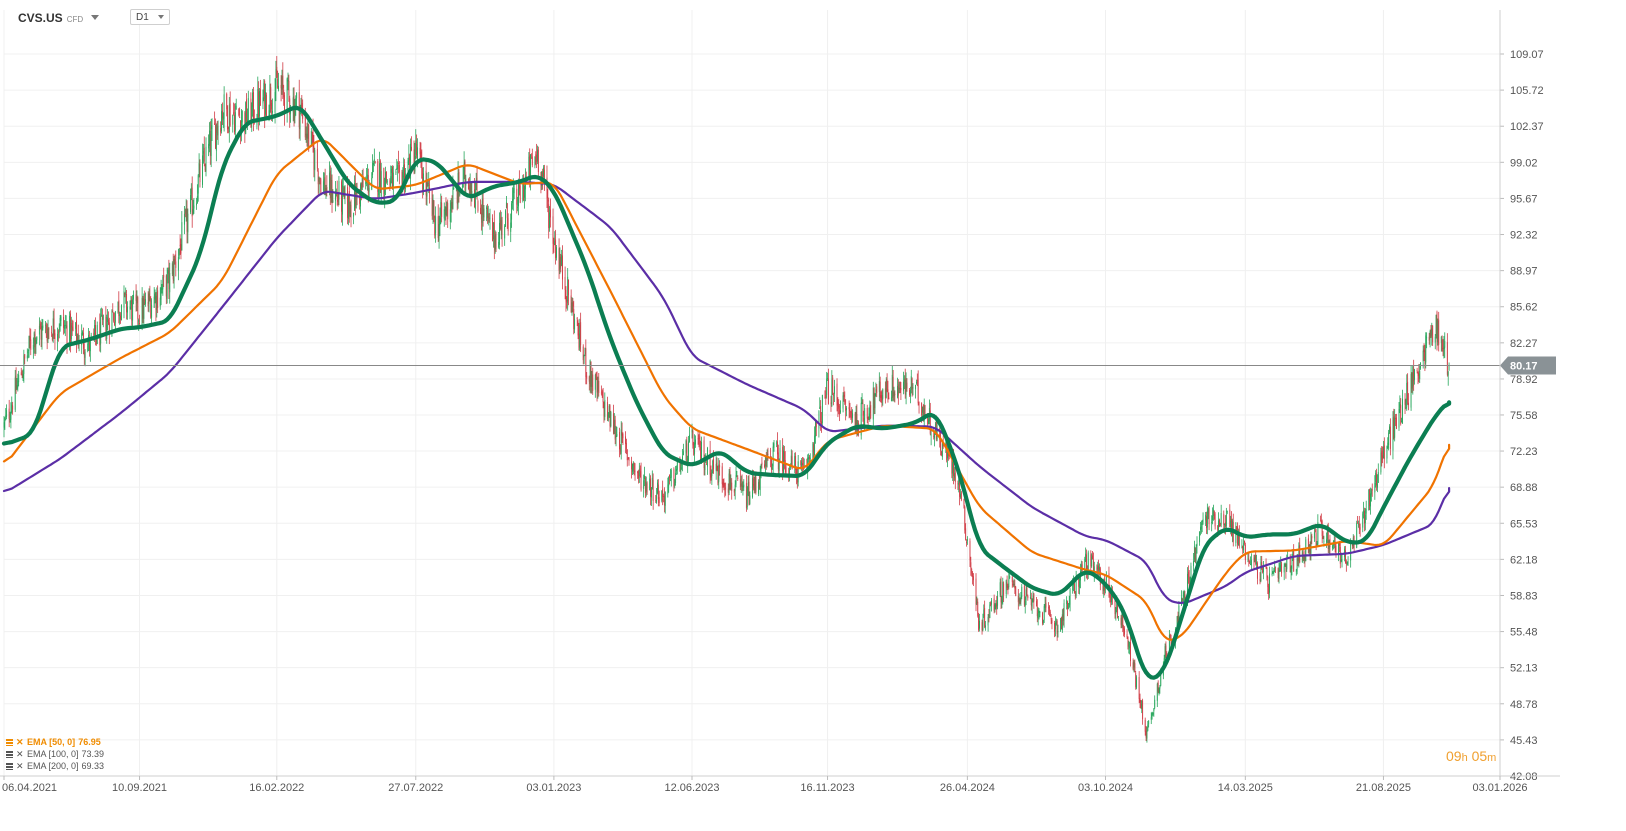  I want to click on legend-item-ema200: ✕ EMA [200, 0] 69.33, so click(55, 766).